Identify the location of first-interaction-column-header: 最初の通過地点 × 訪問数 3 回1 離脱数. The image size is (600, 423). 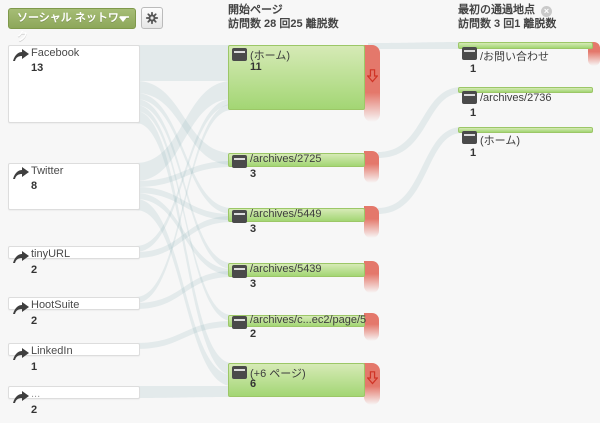
(507, 17).